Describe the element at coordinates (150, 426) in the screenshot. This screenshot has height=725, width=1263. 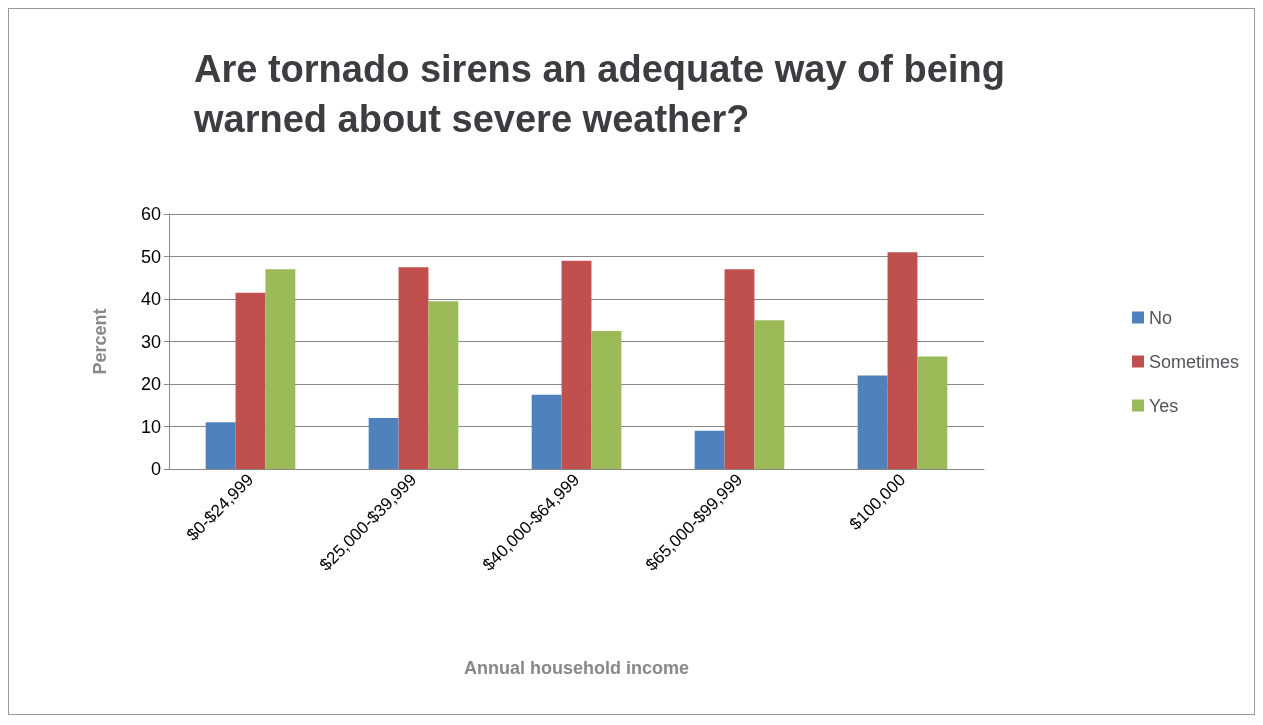
I see `y-tick-label: 10` at that location.